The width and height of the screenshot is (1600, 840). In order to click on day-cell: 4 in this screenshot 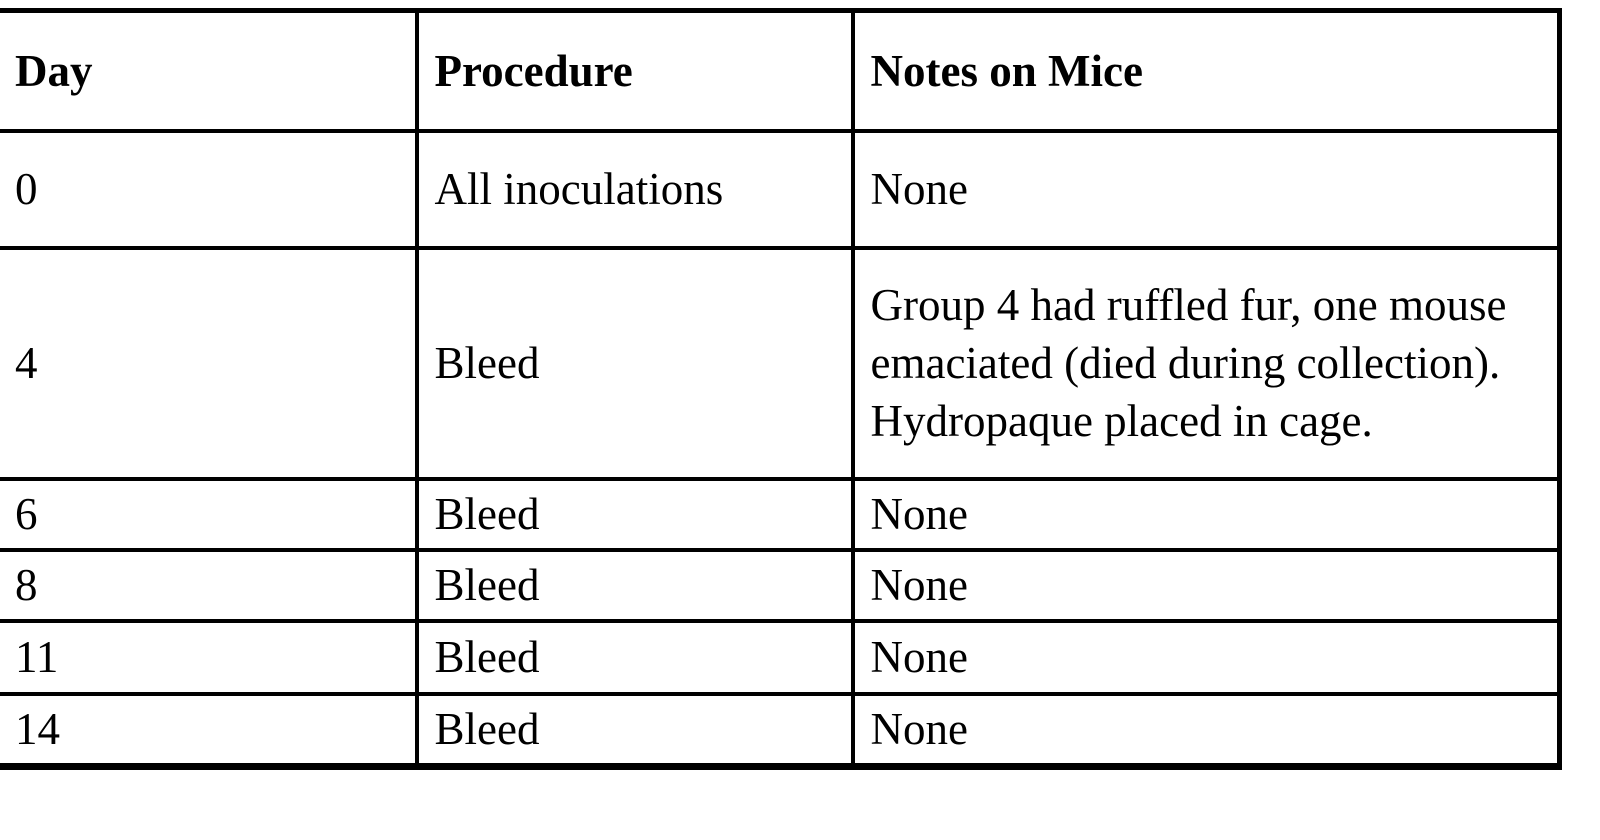, I will do `click(209, 363)`.